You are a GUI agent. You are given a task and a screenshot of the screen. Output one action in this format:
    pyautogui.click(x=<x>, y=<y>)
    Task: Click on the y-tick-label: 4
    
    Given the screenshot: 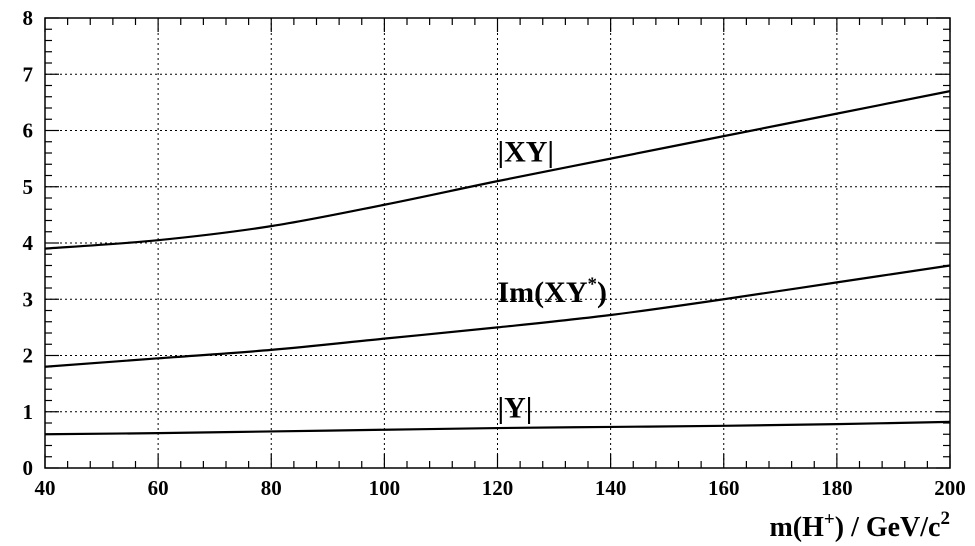 What is the action you would take?
    pyautogui.click(x=28, y=243)
    